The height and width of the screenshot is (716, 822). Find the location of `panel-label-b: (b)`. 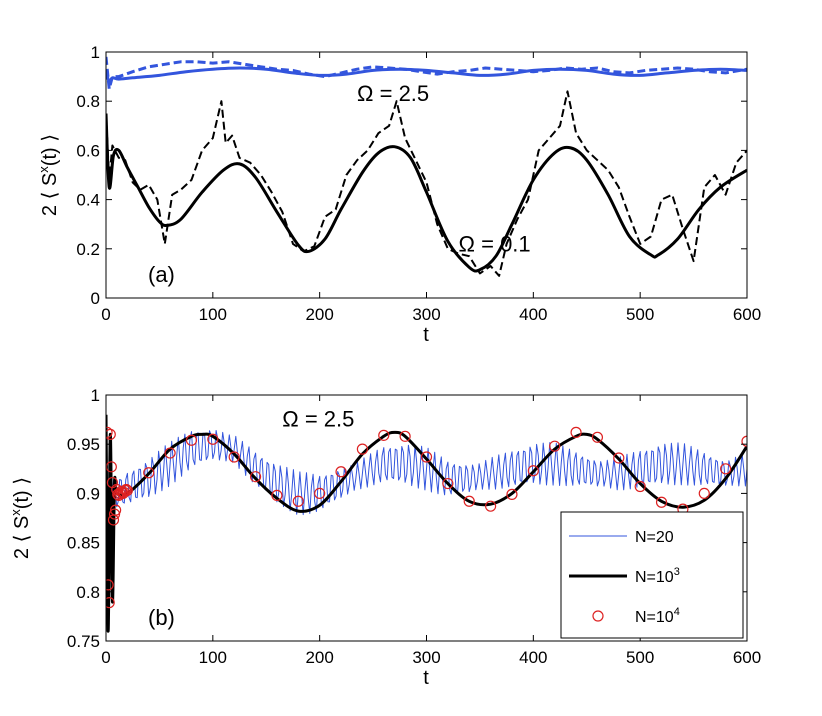

panel-label-b: (b) is located at coordinates (161, 617).